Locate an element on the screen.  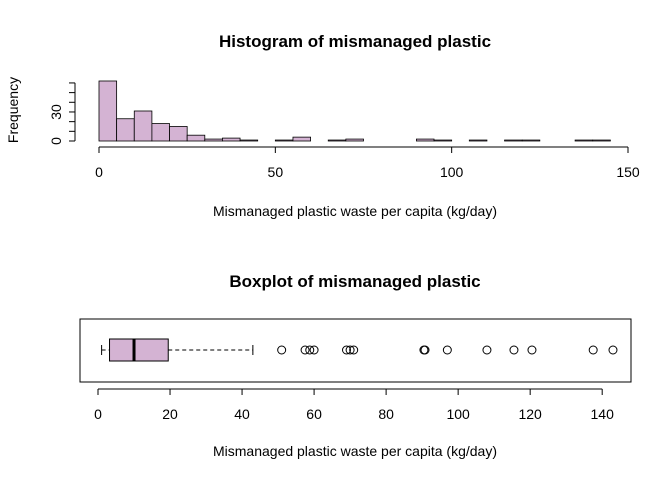
boxplot-x-axis: 0 20 40 60 80 100 120 140 is located at coordinates (354, 405).